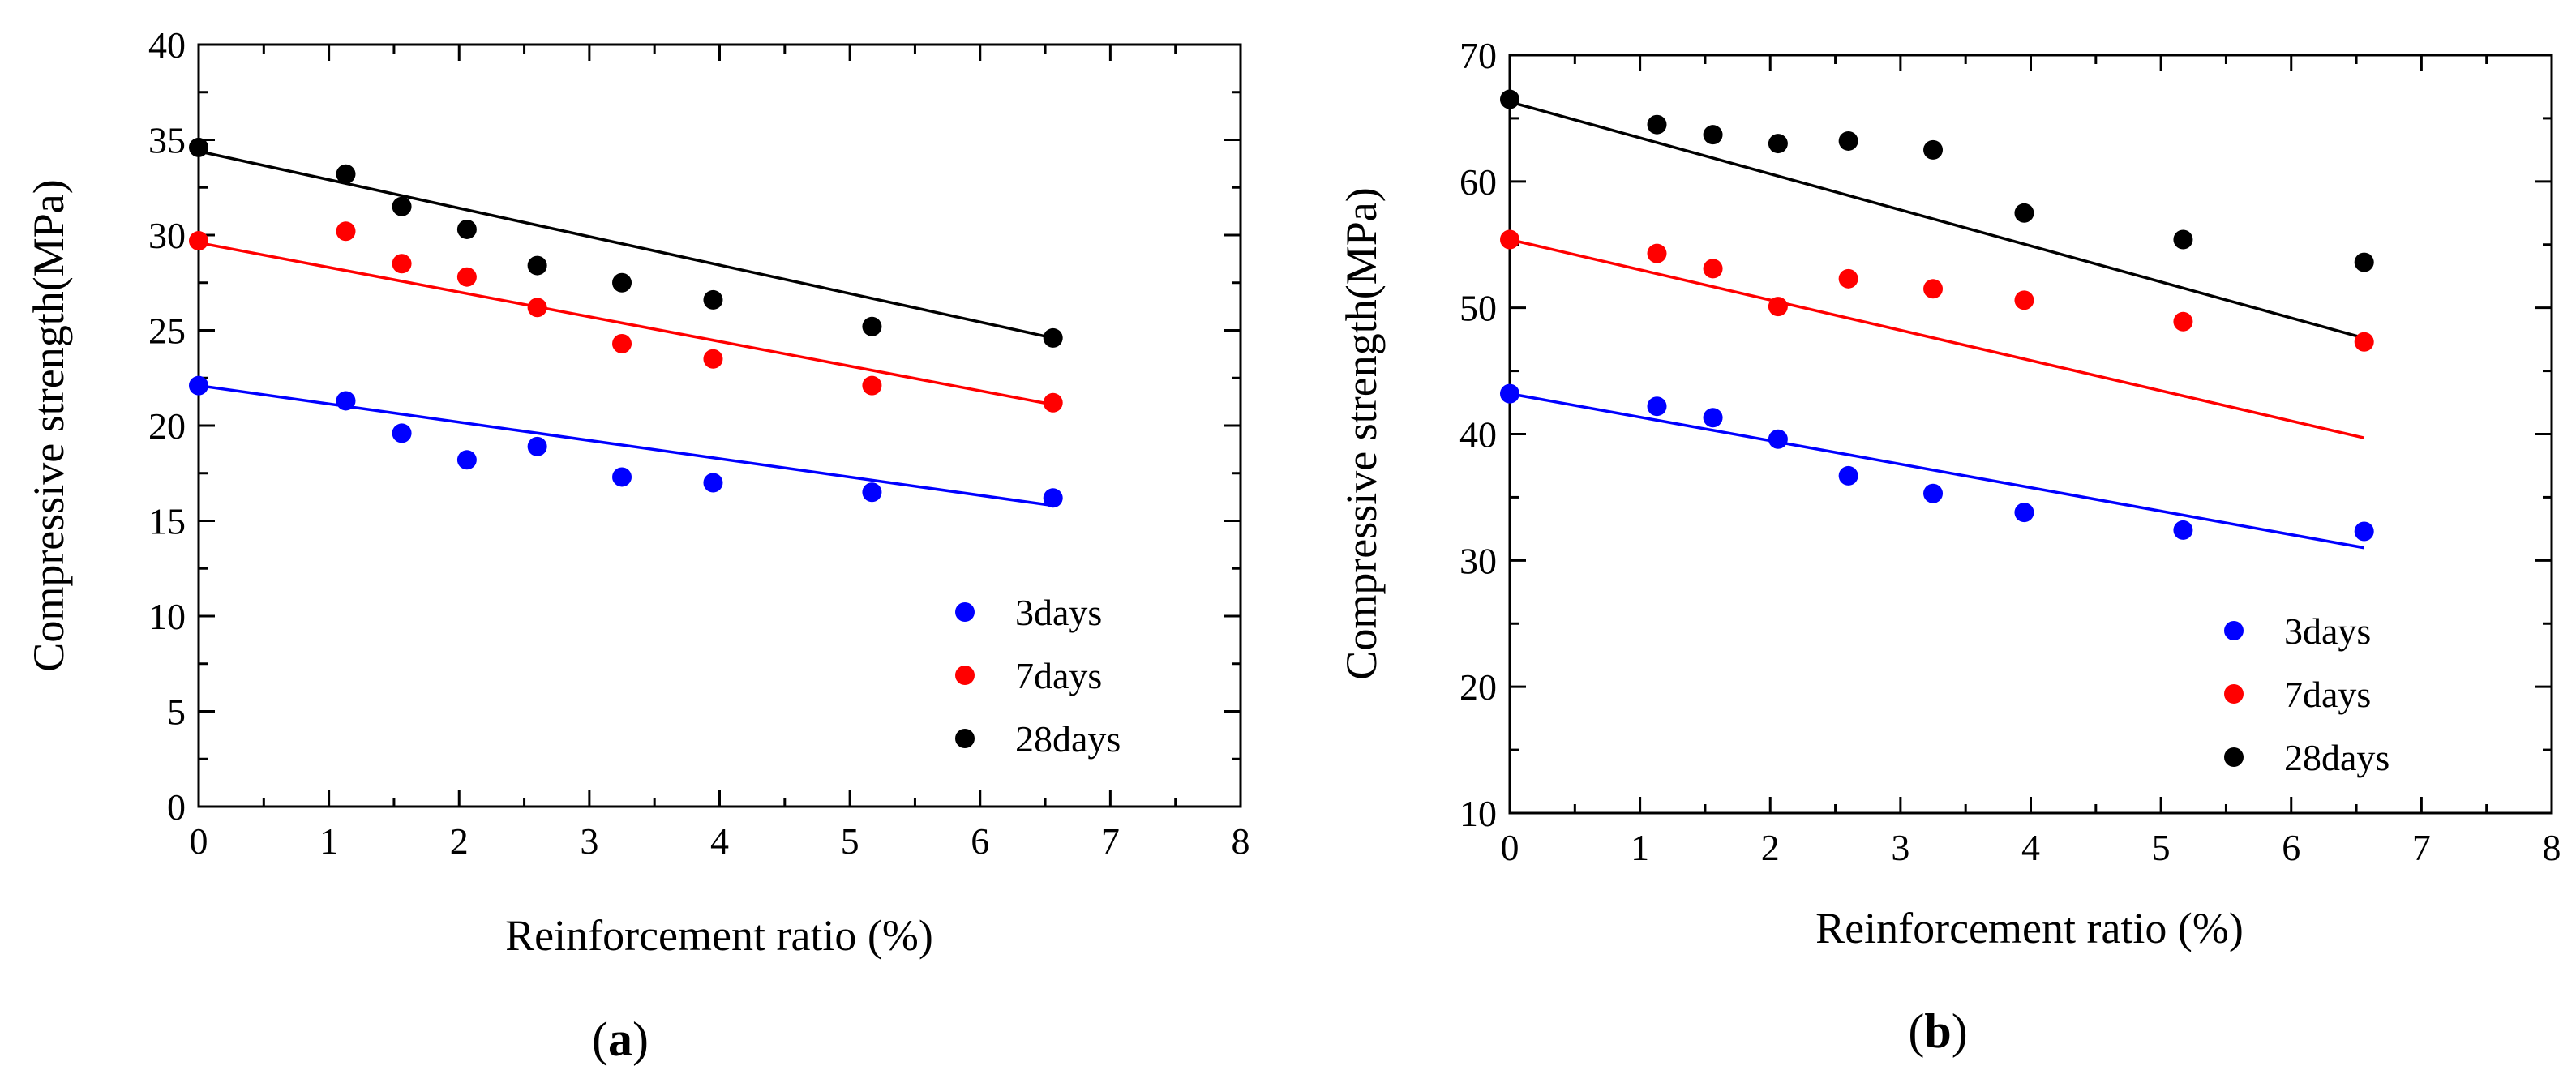 This screenshot has height=1083, width=2576. Describe the element at coordinates (1640, 847) in the screenshot. I see `x-tick-label-b: 1` at that location.